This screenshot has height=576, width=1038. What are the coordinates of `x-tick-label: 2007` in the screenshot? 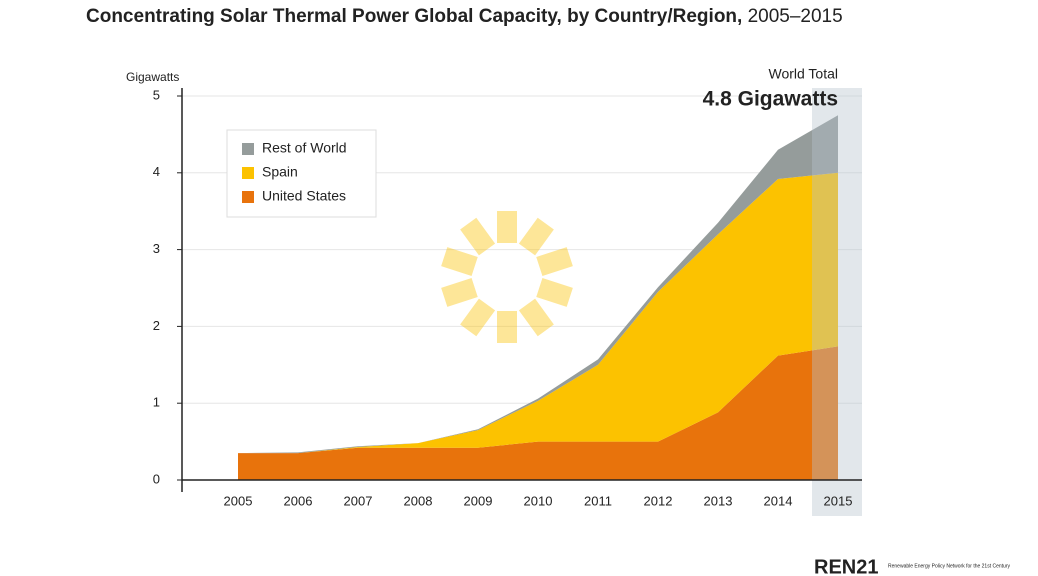 It's located at (358, 500).